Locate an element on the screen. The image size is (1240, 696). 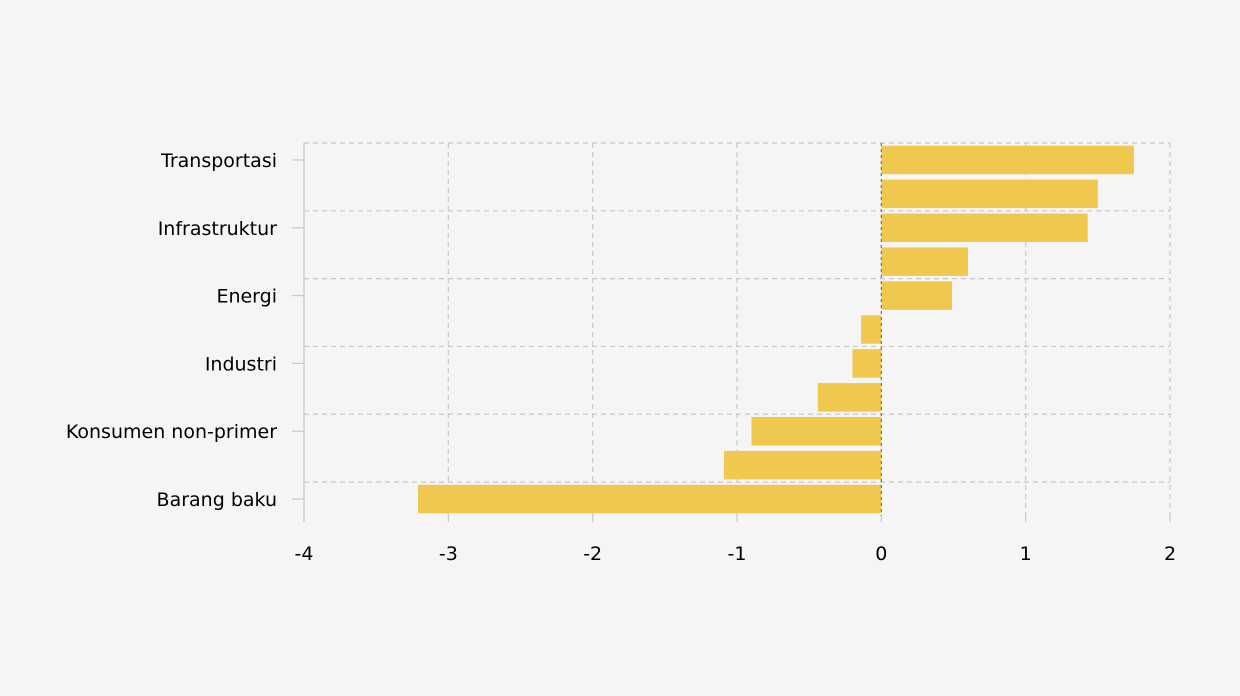
y-tick-label: Konsumen non-primer is located at coordinates (171, 432).